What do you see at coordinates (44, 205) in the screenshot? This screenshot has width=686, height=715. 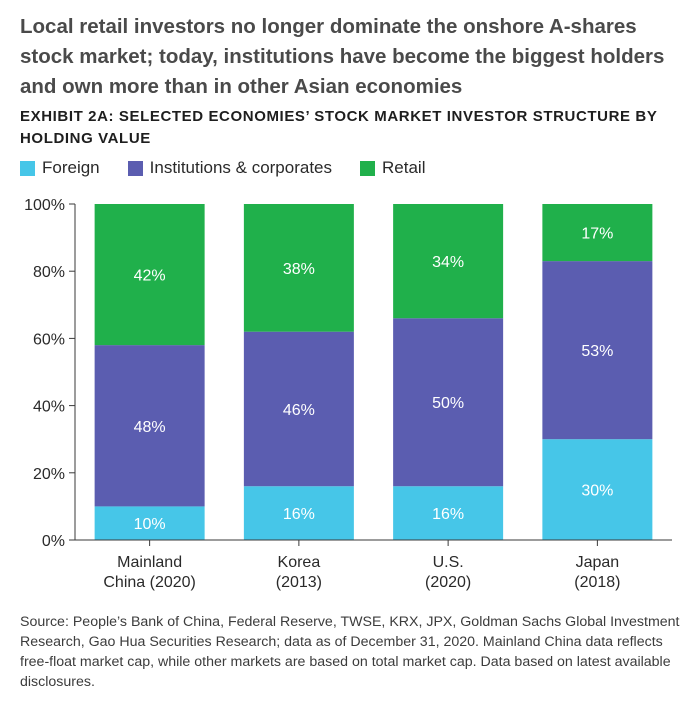 I see `y-tick-label: 100%` at bounding box center [44, 205].